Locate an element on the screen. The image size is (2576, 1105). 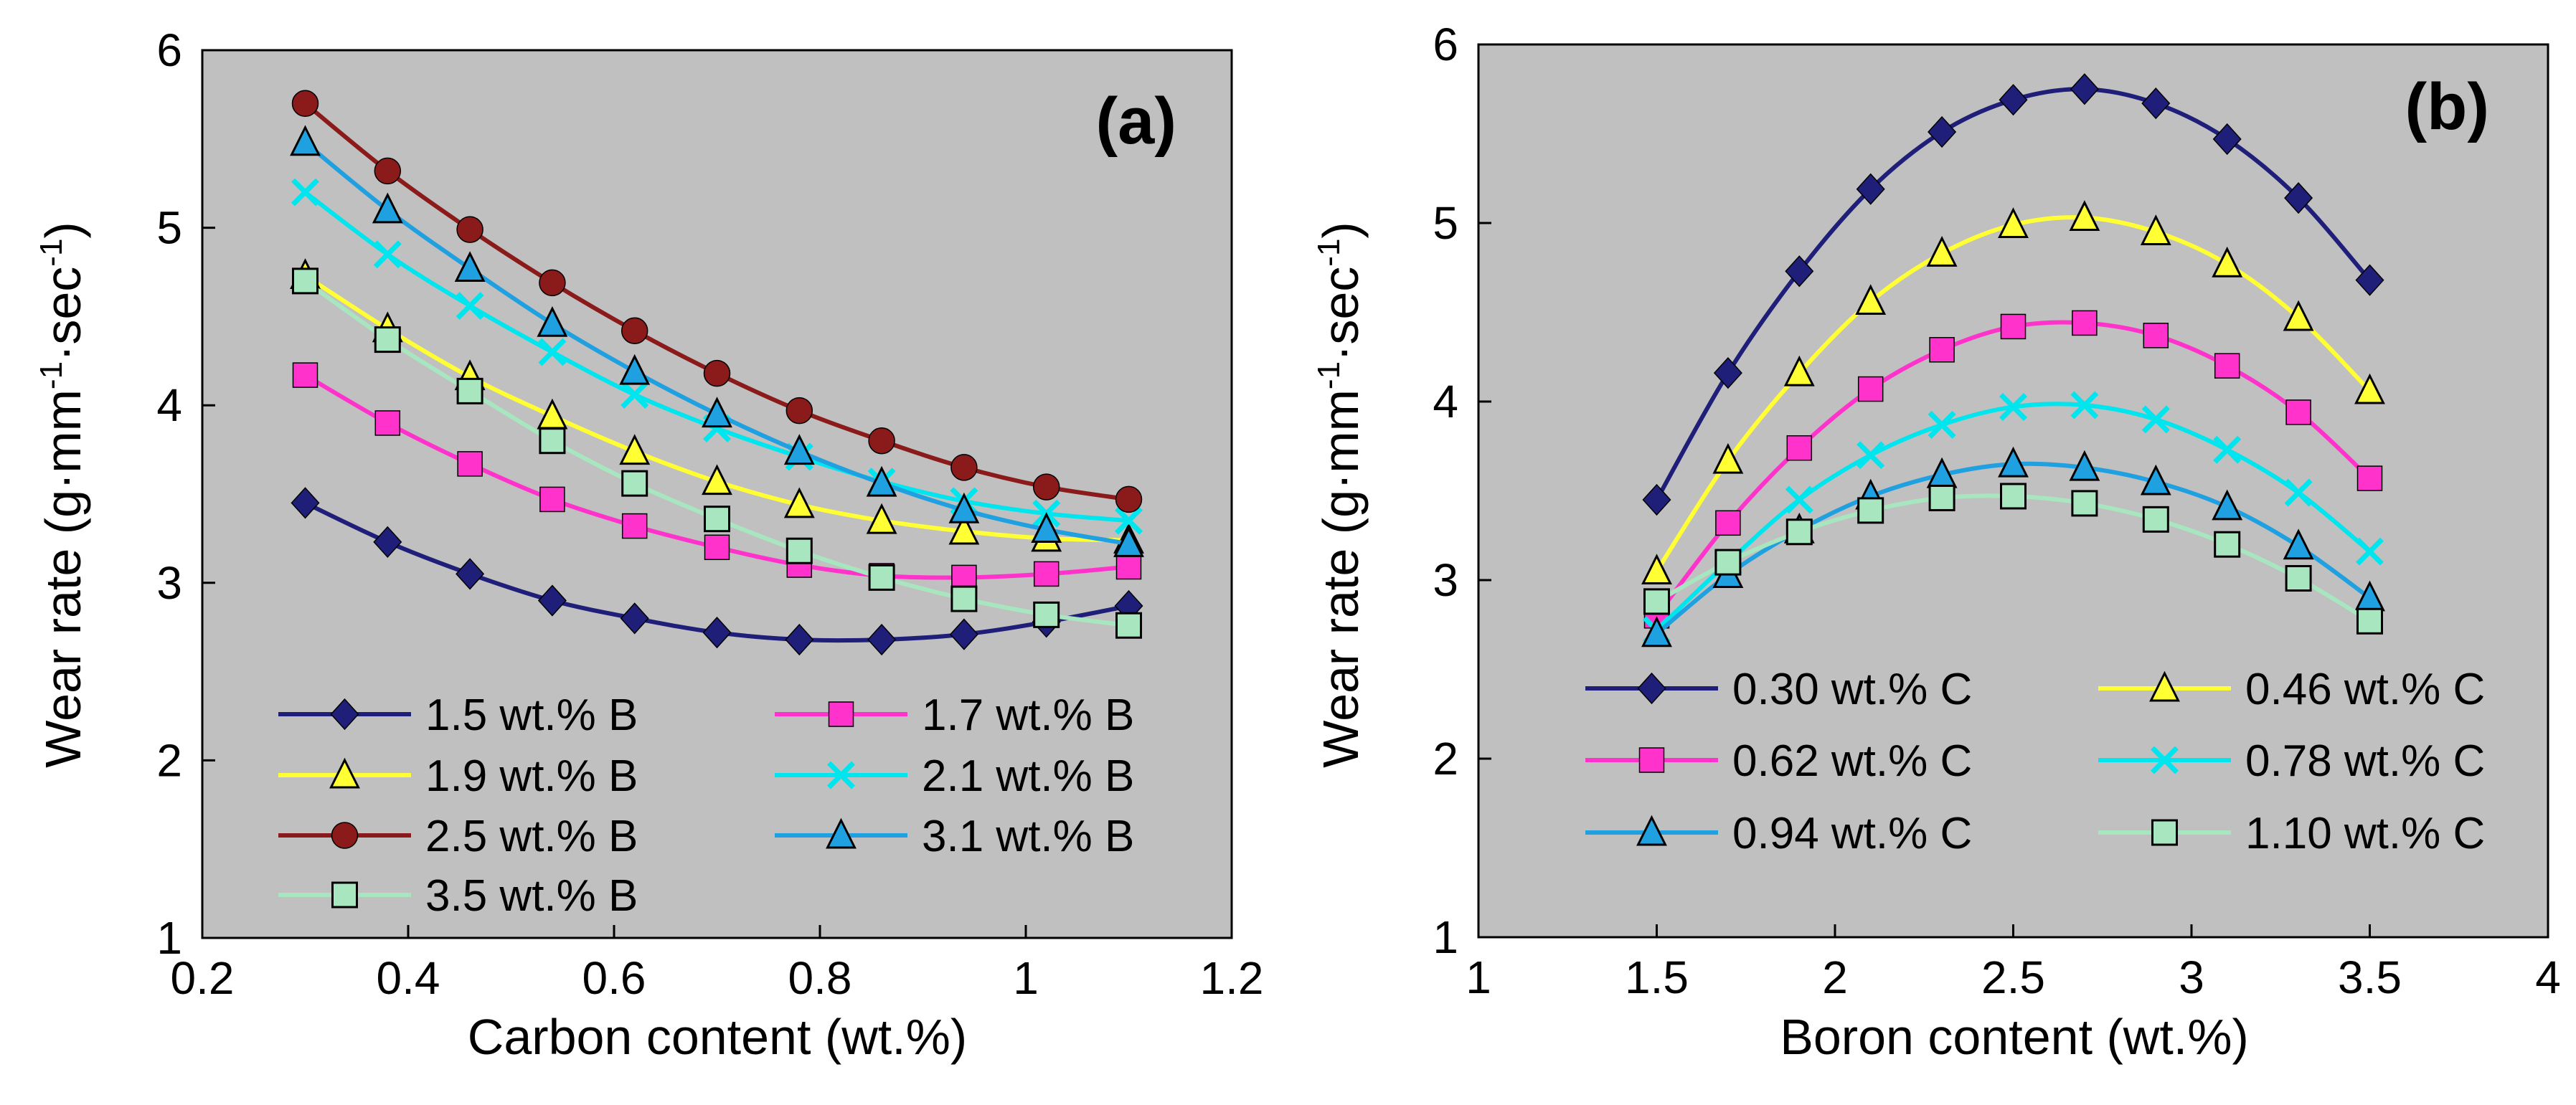
legend-item-1-9-wt-b: 1.9 wt.% B is located at coordinates (458, 776).